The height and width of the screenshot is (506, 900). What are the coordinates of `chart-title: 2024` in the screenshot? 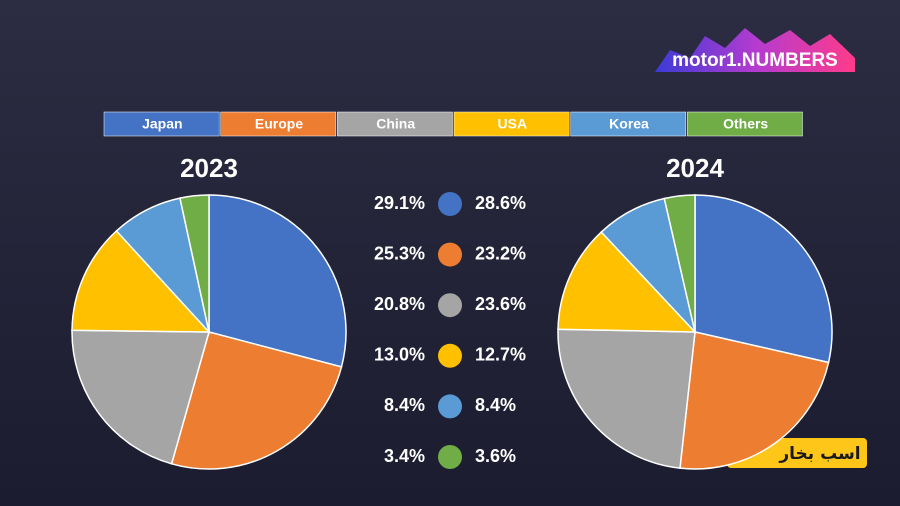 It's located at (695, 168).